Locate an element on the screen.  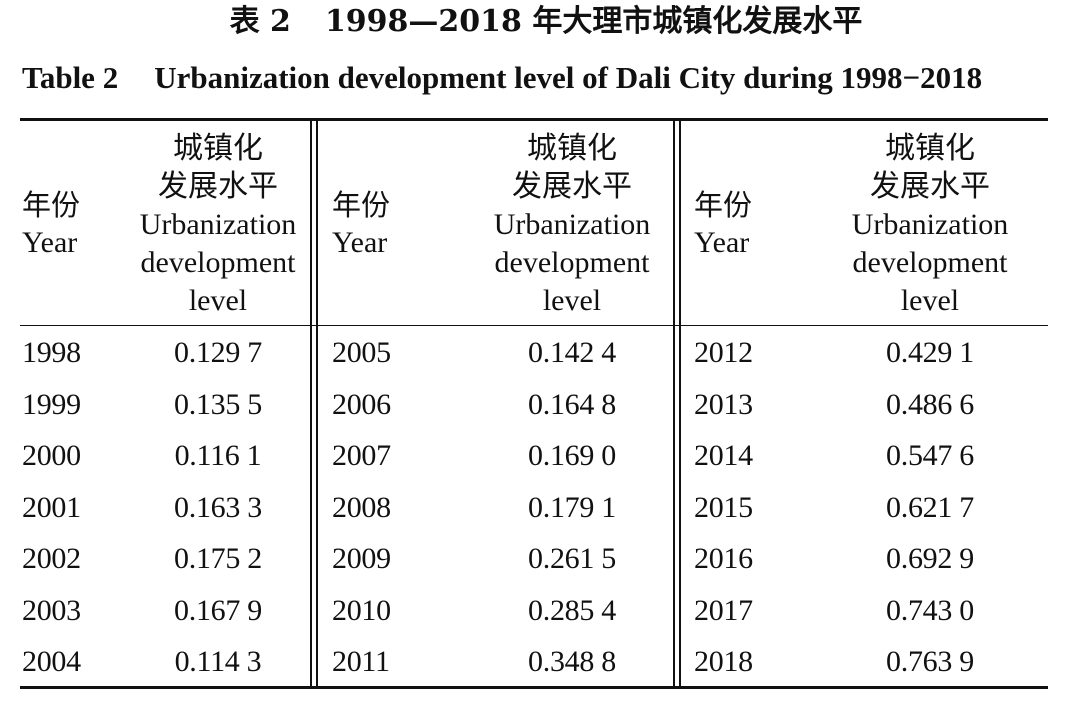
level-cell: 0.116 1 is located at coordinates (218, 455).